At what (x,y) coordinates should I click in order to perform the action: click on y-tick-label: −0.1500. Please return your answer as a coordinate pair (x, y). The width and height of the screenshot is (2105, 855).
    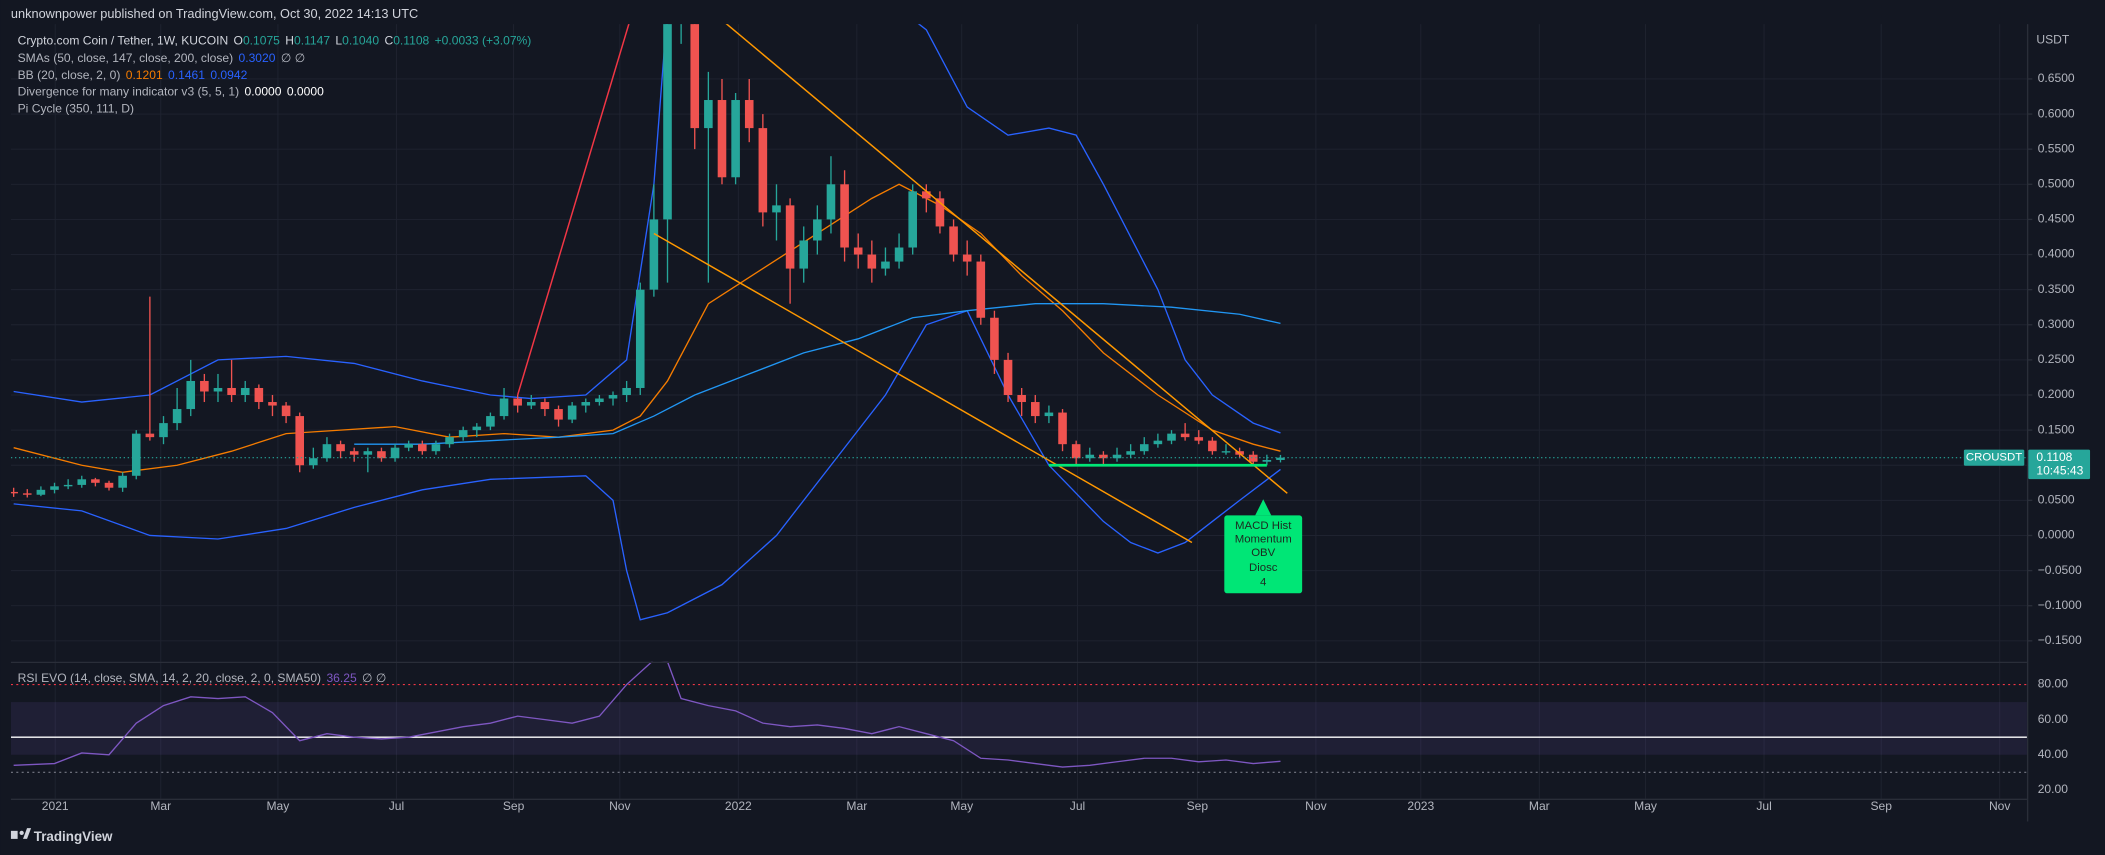
    Looking at the image, I should click on (2060, 640).